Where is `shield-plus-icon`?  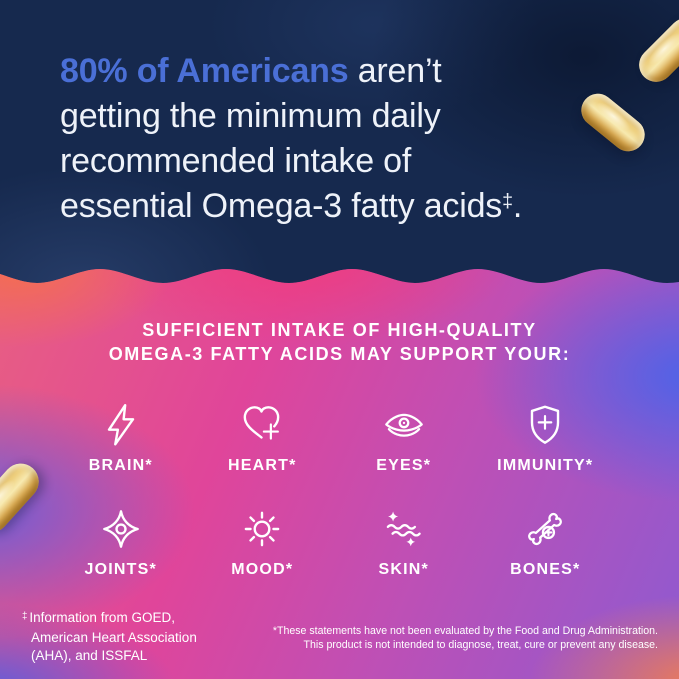 shield-plus-icon is located at coordinates (545, 425).